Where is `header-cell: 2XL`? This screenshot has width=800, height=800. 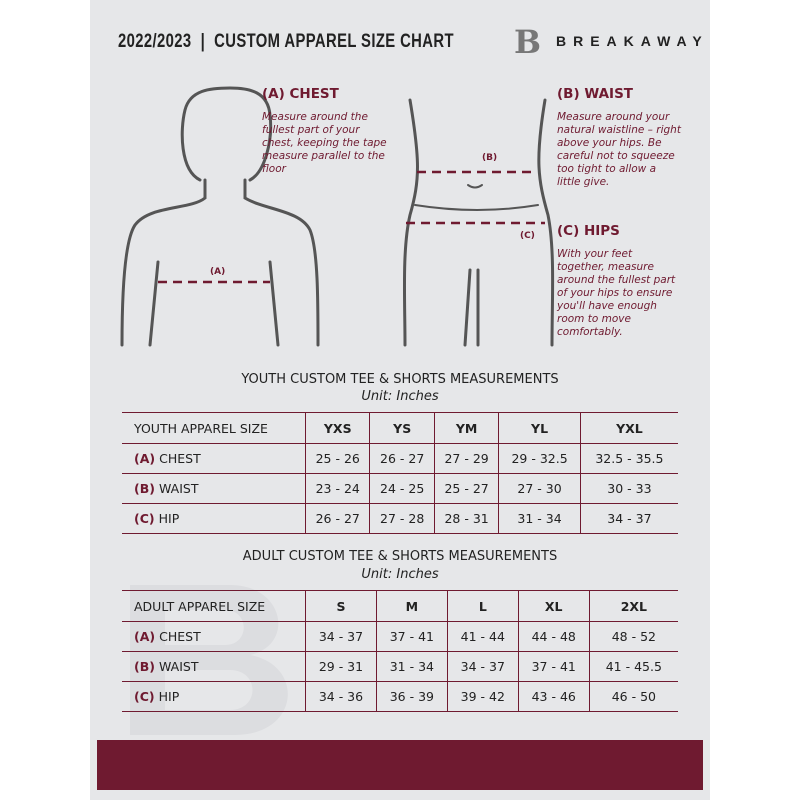 header-cell: 2XL is located at coordinates (633, 606).